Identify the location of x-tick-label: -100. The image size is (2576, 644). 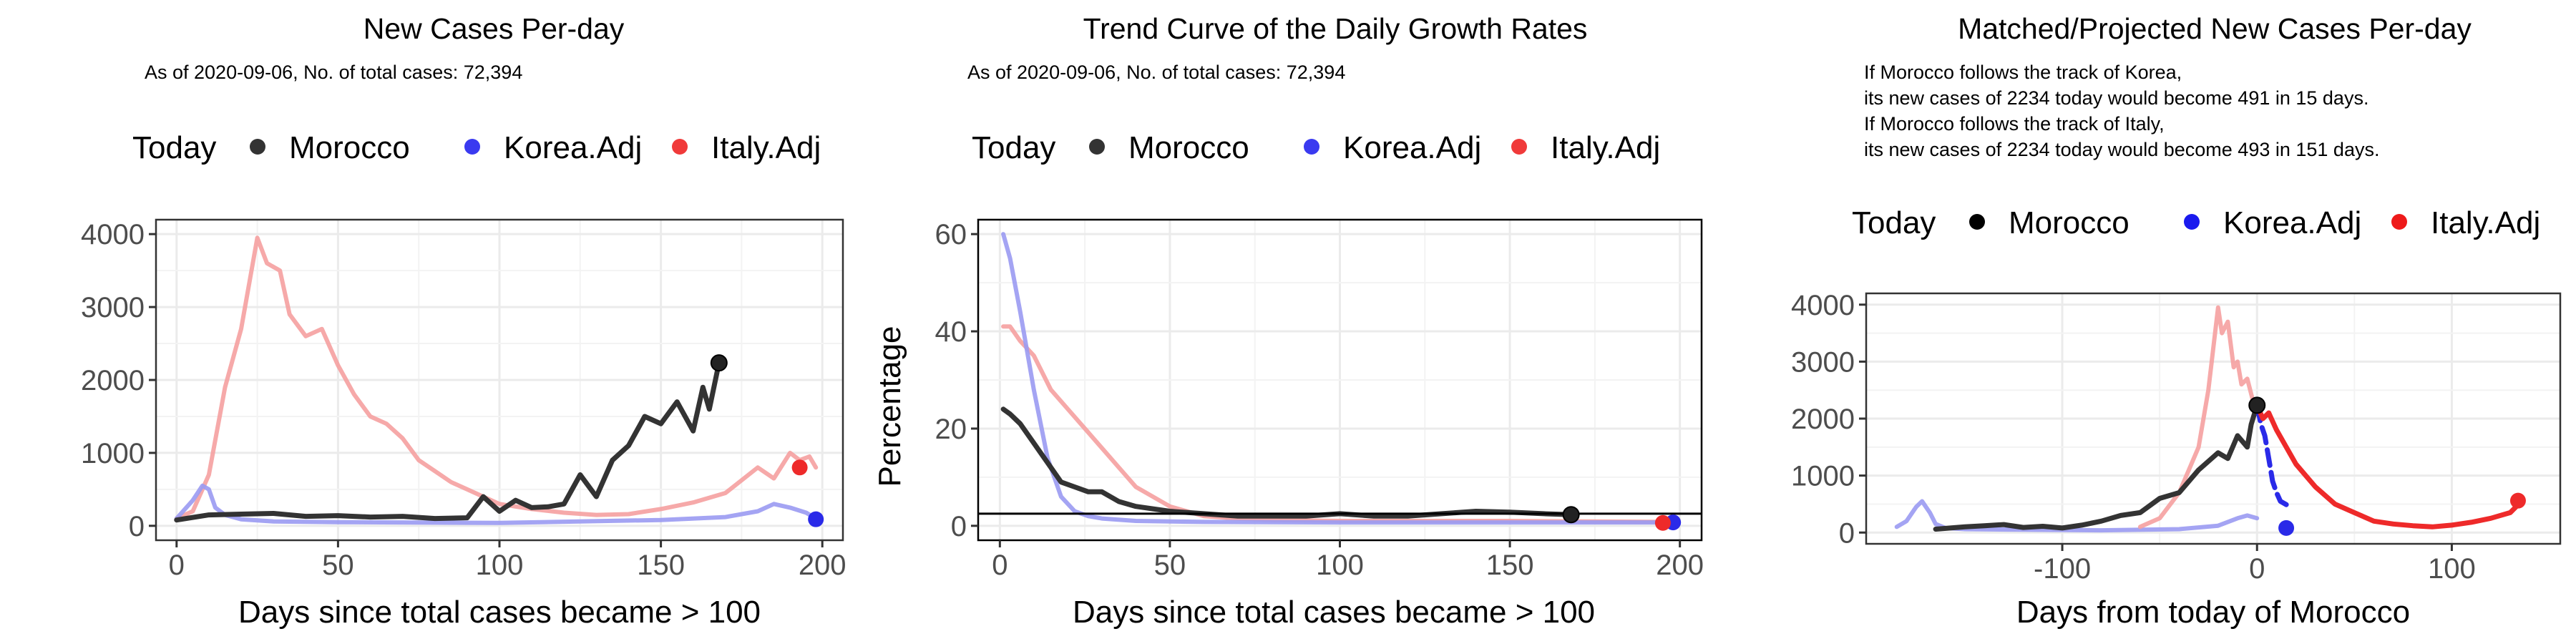
(2062, 569).